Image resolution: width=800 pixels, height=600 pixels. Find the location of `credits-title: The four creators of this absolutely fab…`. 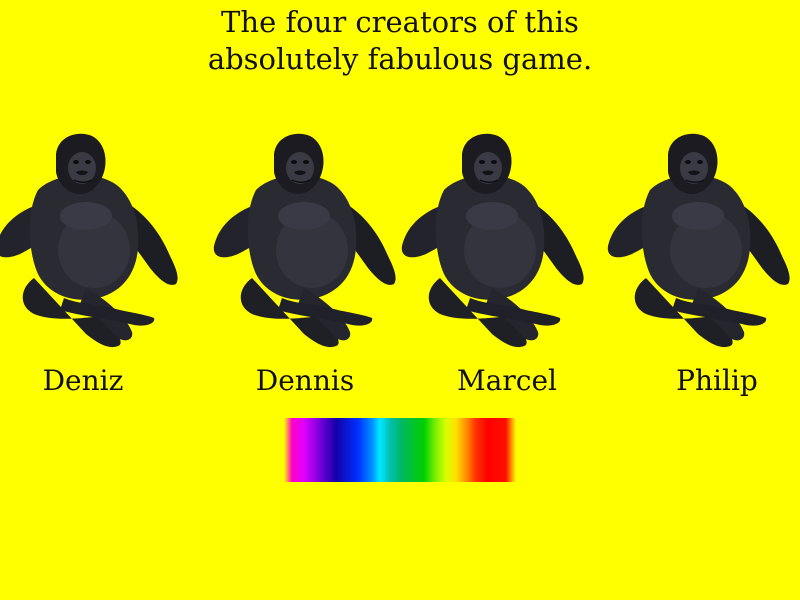

credits-title: The four creators of this absolutely fab… is located at coordinates (400, 41).